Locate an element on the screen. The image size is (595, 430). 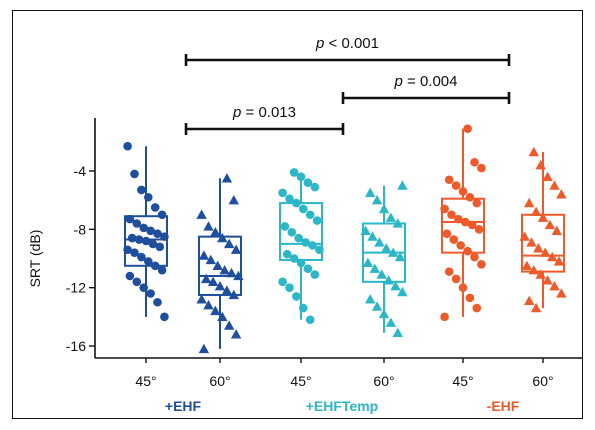
significance-label: p = 0.013 is located at coordinates (264, 112).